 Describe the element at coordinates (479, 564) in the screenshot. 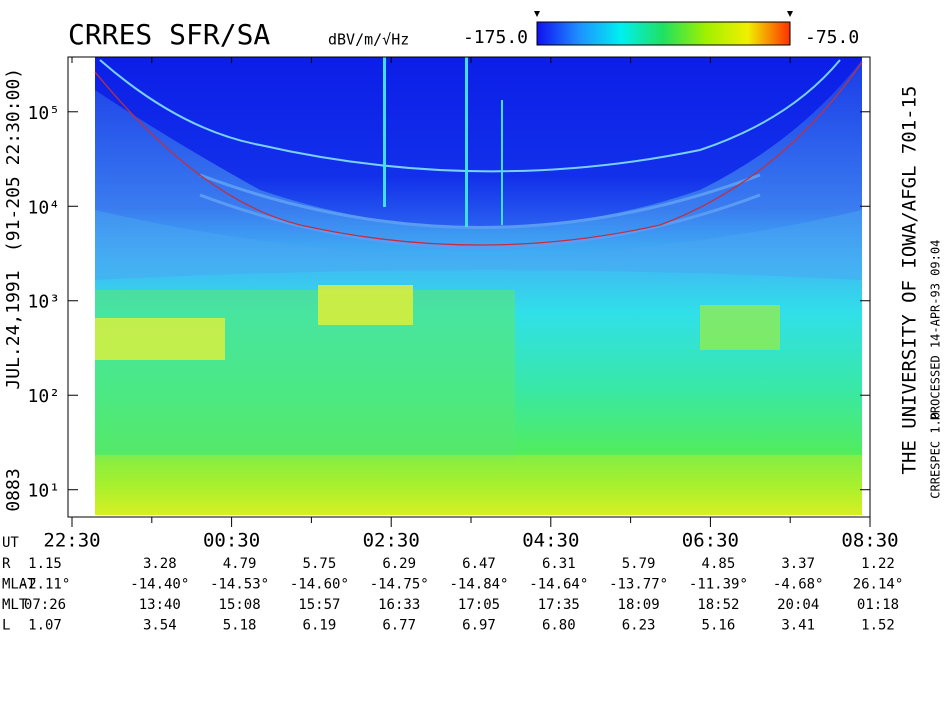

I see `ephemeris-value: 6.47` at that location.